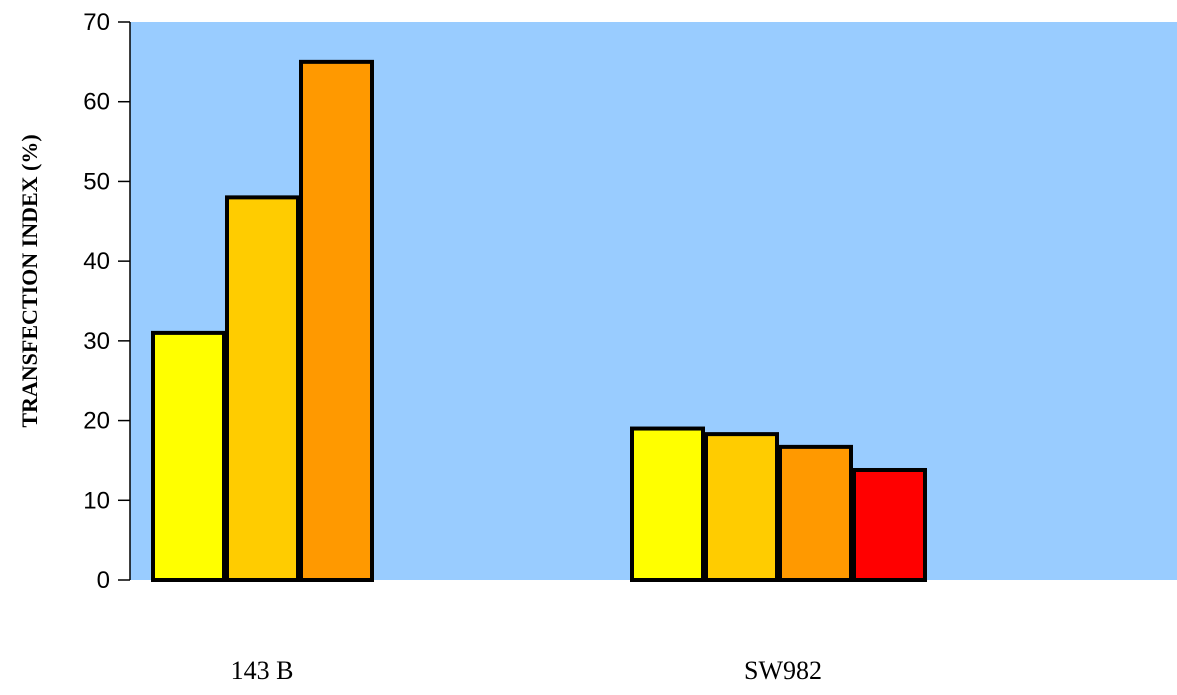 Image resolution: width=1177 pixels, height=695 pixels. I want to click on y-tick-label: 60, so click(96, 102).